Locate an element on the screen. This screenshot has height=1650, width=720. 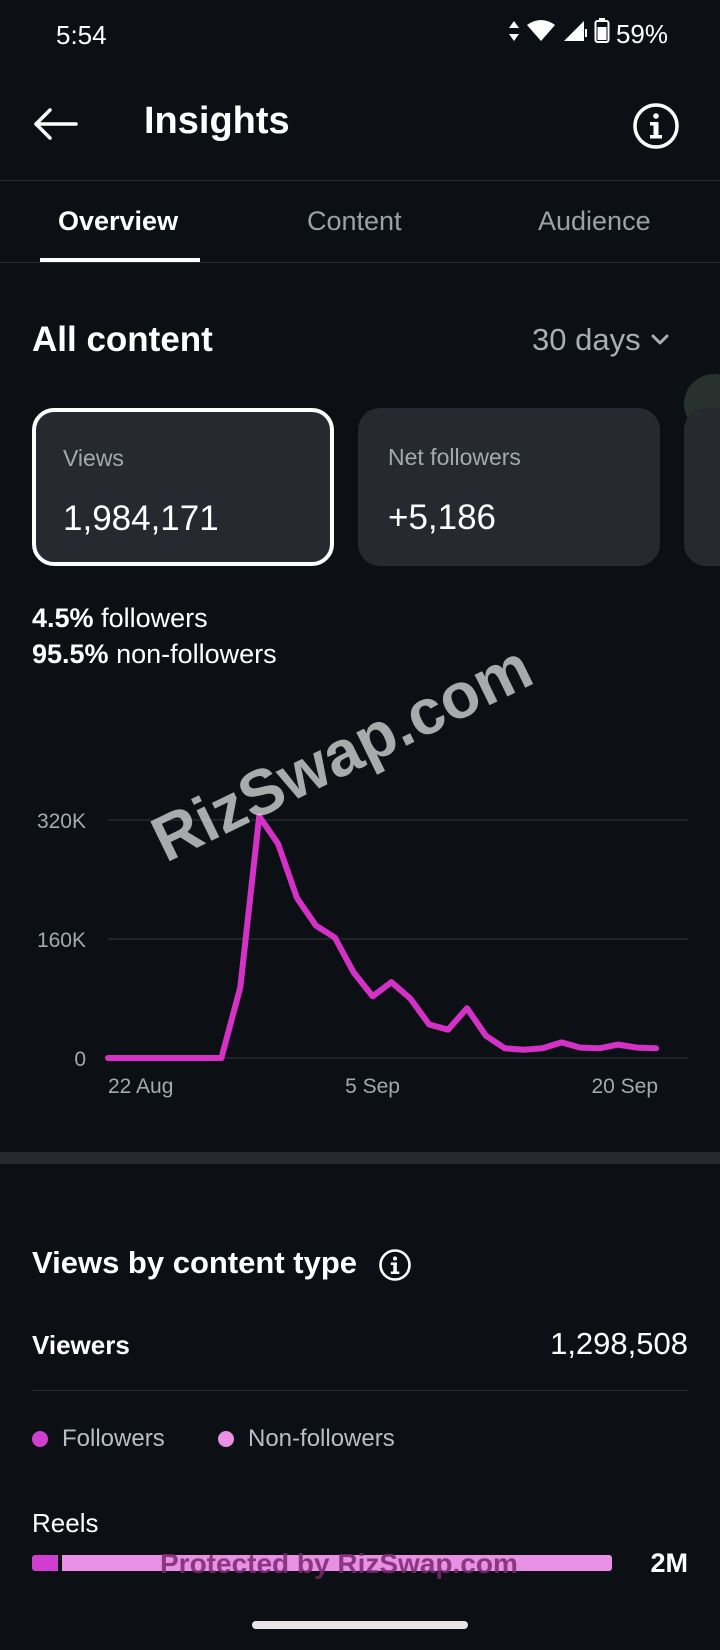
info-button is located at coordinates (656, 126).